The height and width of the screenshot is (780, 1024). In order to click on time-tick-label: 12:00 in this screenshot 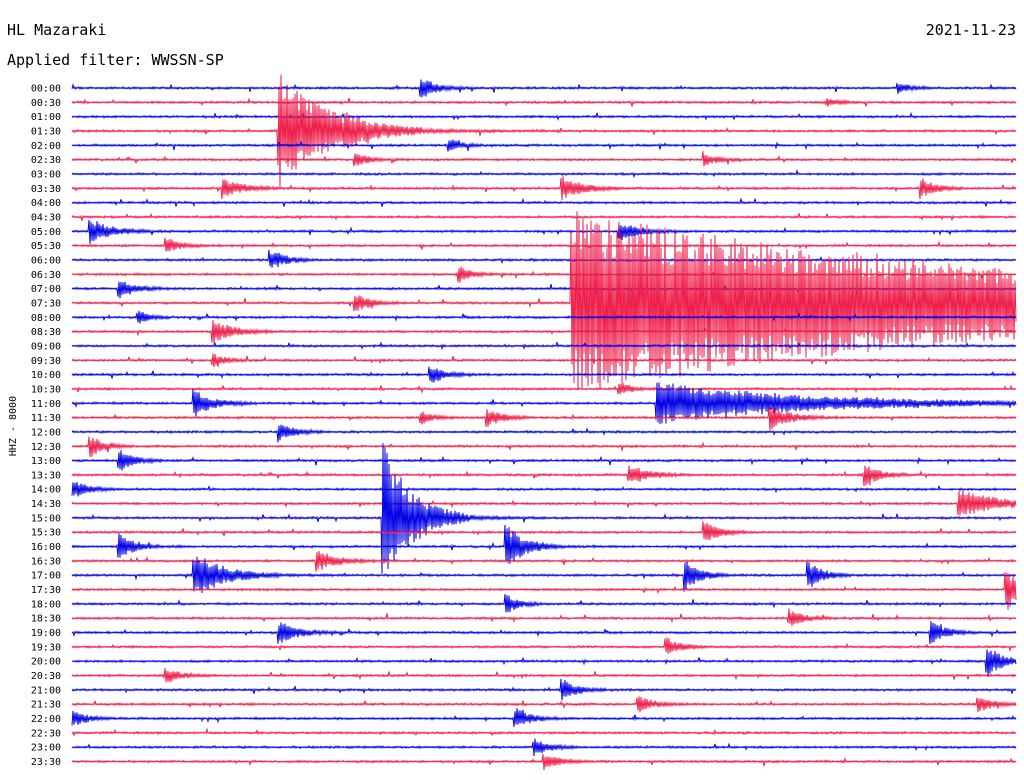, I will do `click(46, 432)`.